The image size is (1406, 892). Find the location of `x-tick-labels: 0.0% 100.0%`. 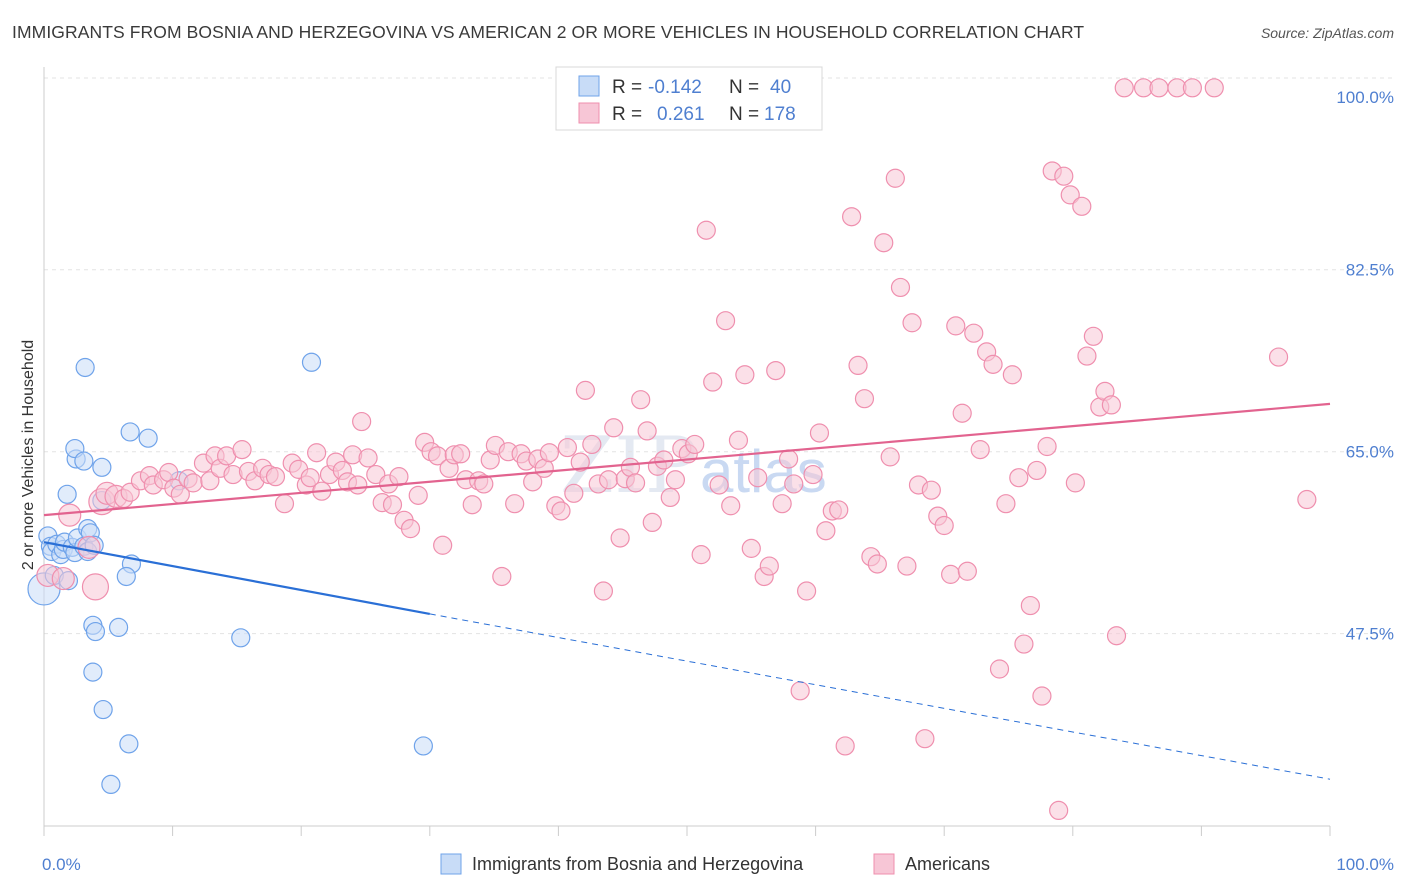

x-tick-labels: 0.0% 100.0% is located at coordinates (718, 864).